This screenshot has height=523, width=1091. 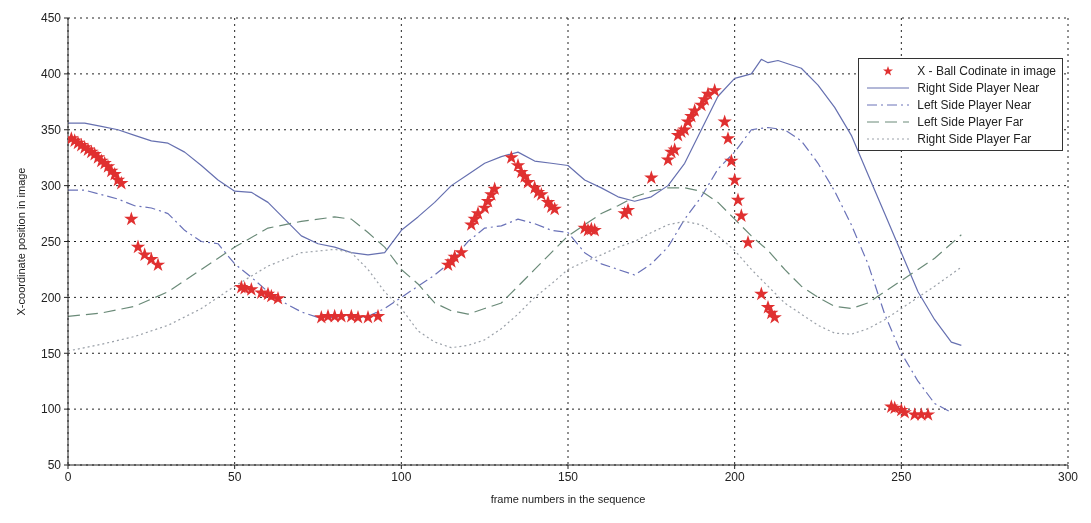 I want to click on legend-label: Left Side Player Far, so click(x=970, y=121).